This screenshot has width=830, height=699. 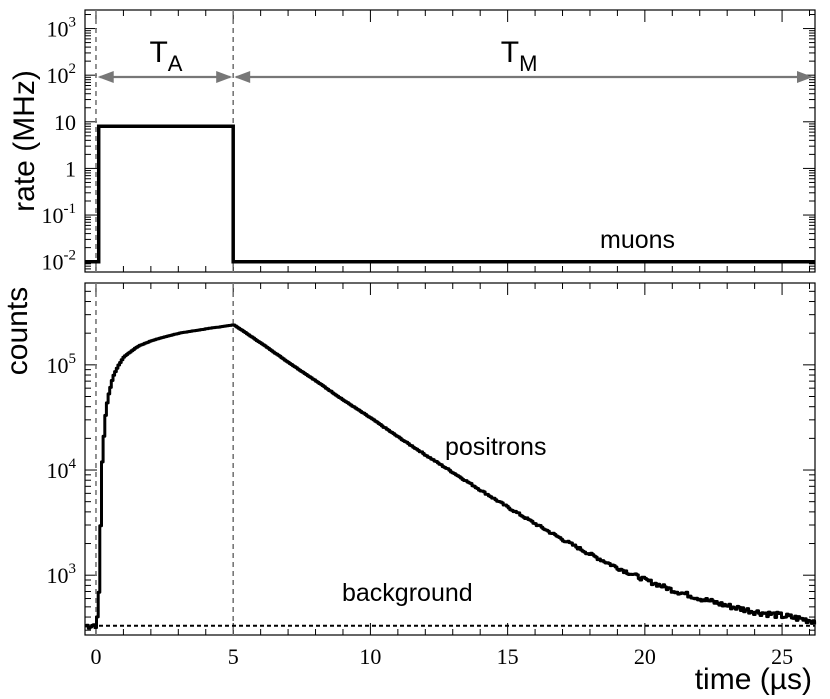 I want to click on top-y-tick-label: 1, so click(x=70, y=168).